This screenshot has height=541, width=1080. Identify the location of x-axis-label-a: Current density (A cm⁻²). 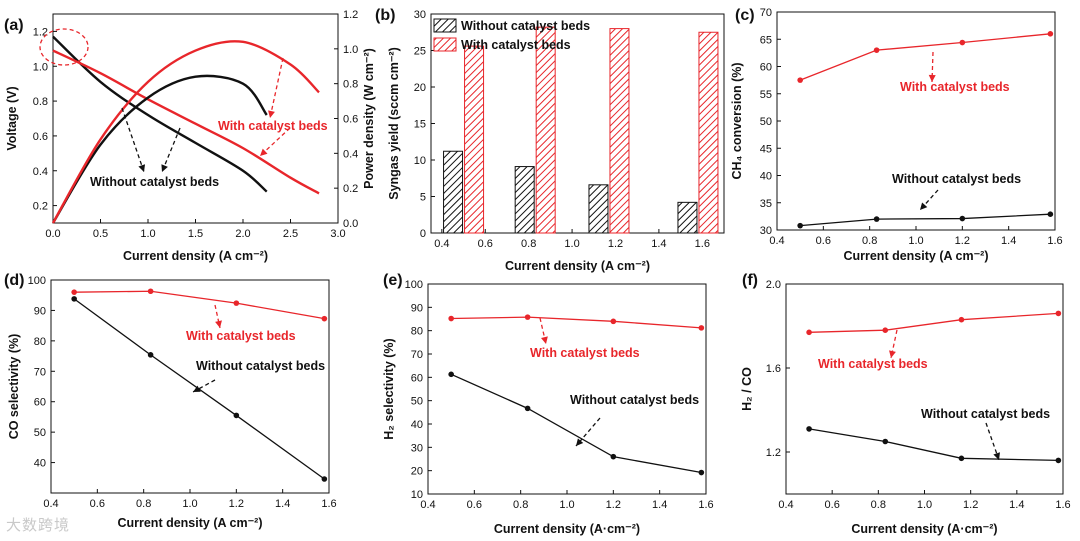
(195, 256).